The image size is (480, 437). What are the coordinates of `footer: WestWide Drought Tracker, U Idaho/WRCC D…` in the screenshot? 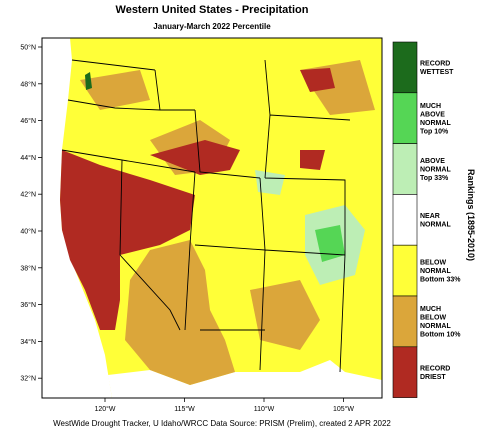 It's located at (222, 423).